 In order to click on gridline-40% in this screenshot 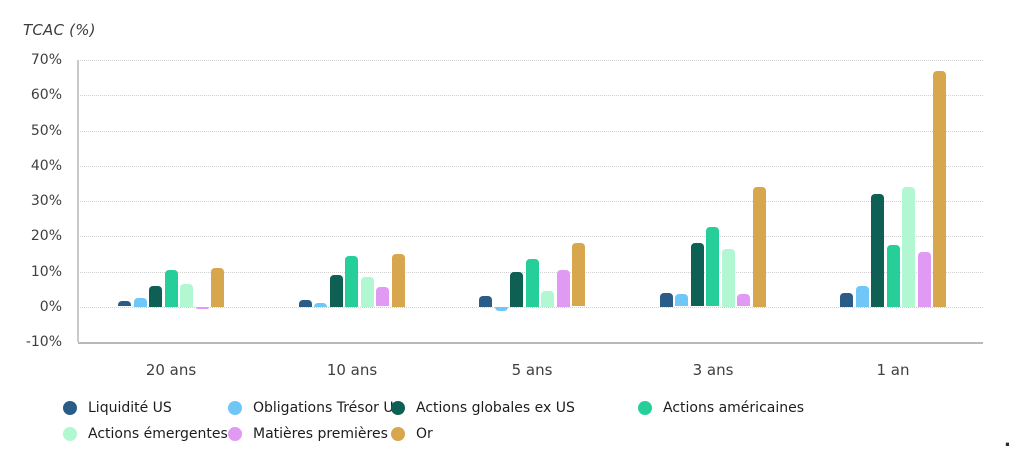, I will do `click(530, 166)`.